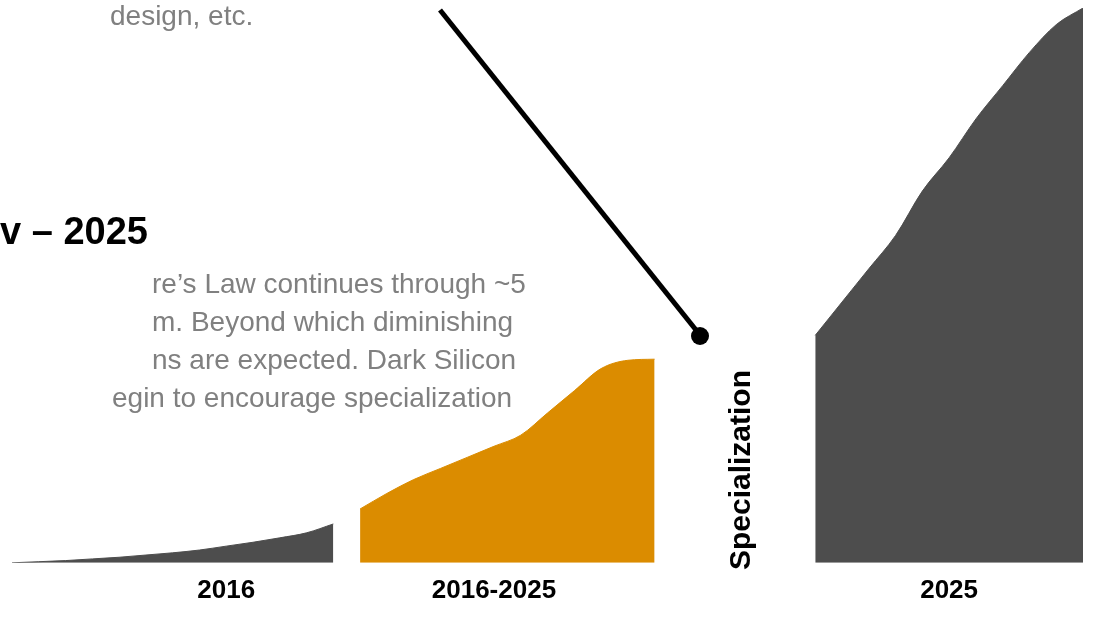  I want to click on annotation: m. Beyond which diminishing, so click(333, 322).